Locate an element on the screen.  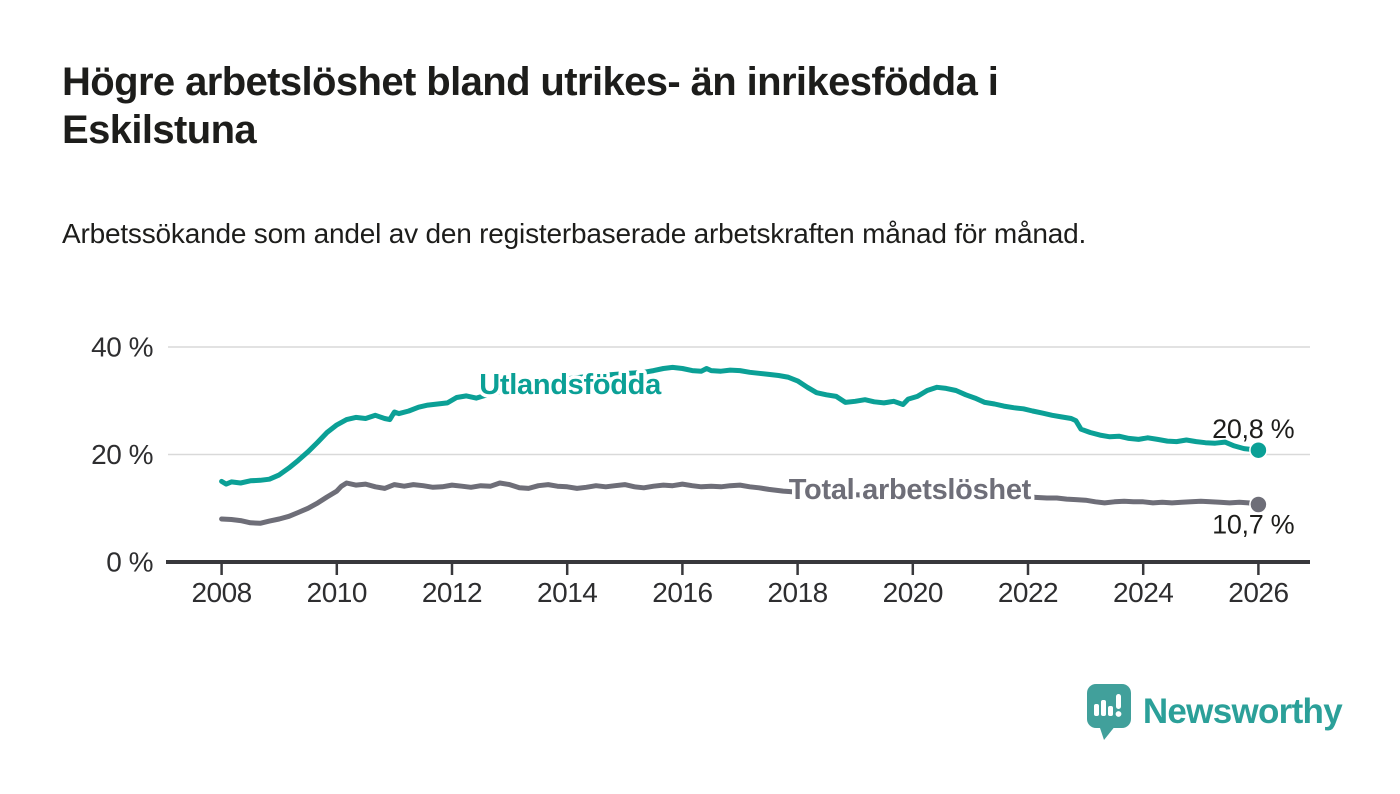
x-axis-tick-label: 2008 is located at coordinates (221, 592).